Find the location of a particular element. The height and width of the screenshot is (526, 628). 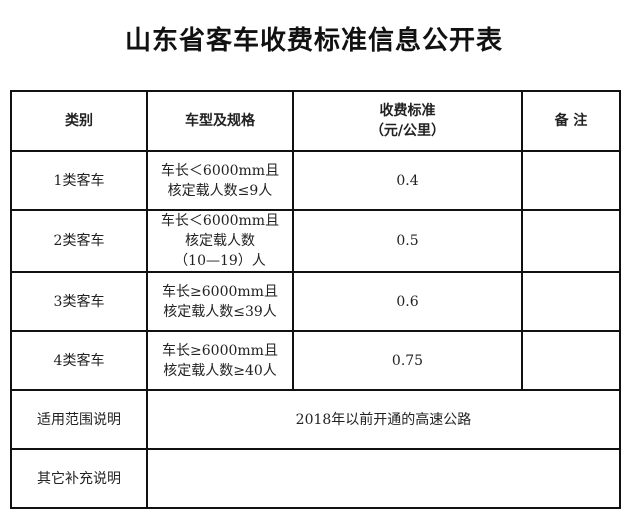

spec-line: 核定载人数≥40人 is located at coordinates (220, 370).